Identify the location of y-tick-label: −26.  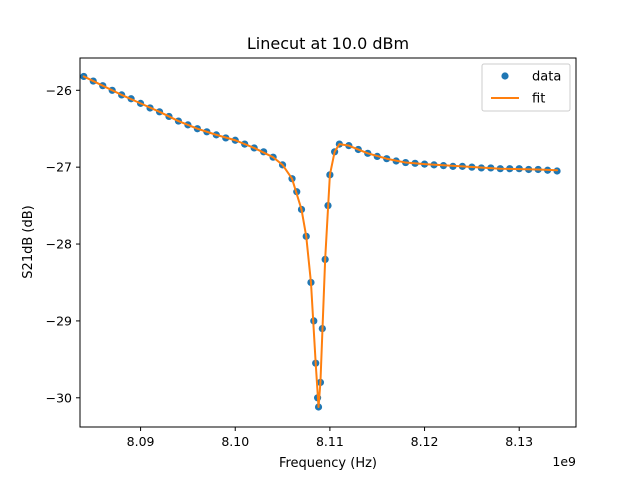
(59, 90).